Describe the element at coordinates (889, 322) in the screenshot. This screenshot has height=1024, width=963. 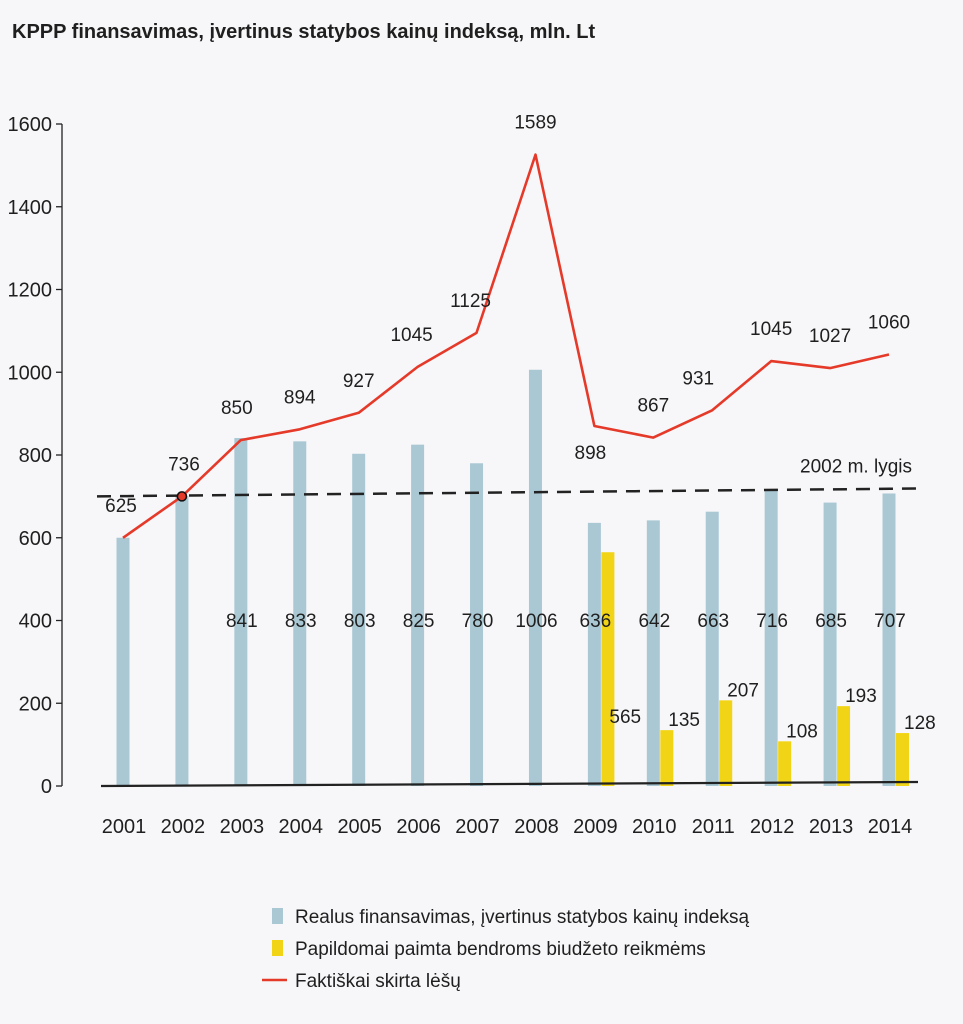
I see `line-value-label: 1060` at that location.